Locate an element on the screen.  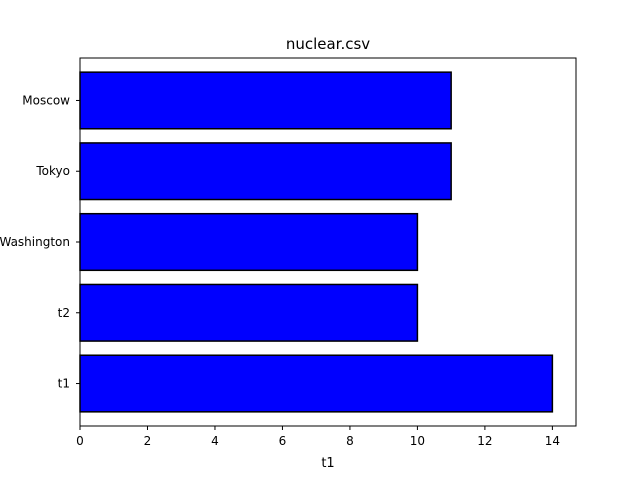
bar-tokyo is located at coordinates (265, 171).